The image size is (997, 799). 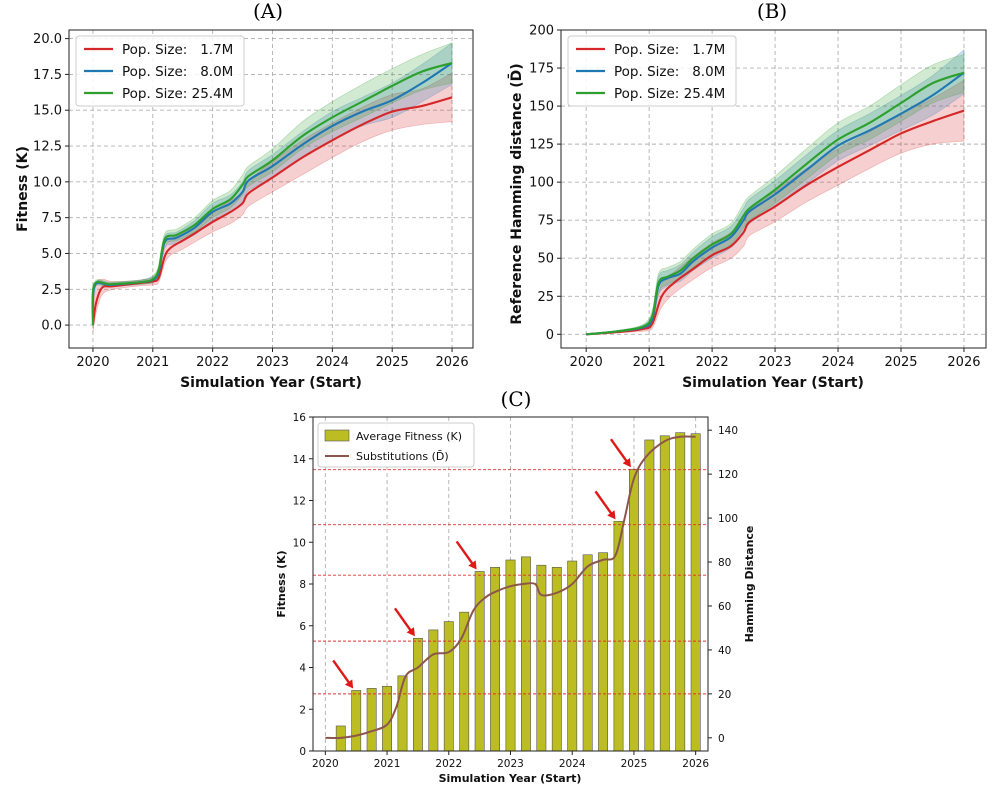 I want to click on panel-b-y-label: Reference Hamming distance (D̄), so click(x=515, y=193).